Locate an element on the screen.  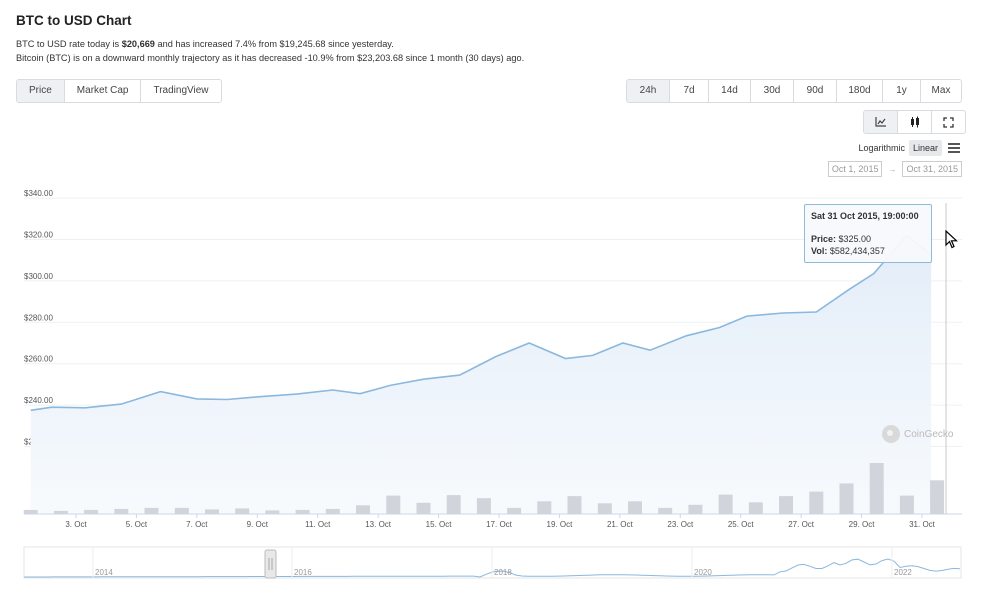
coingecko-watermark: CoinGecko is located at coordinates (917, 434).